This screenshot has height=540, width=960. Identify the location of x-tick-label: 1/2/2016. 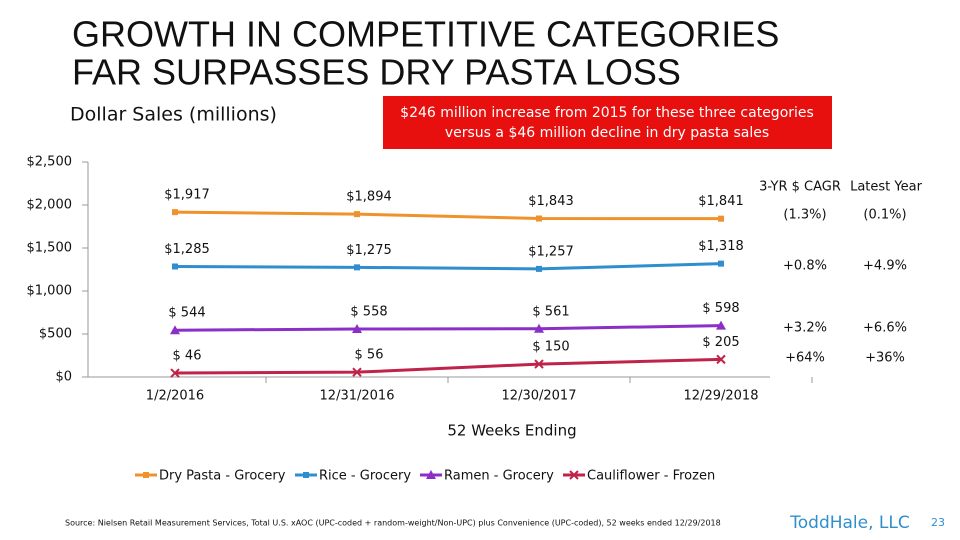
(175, 396).